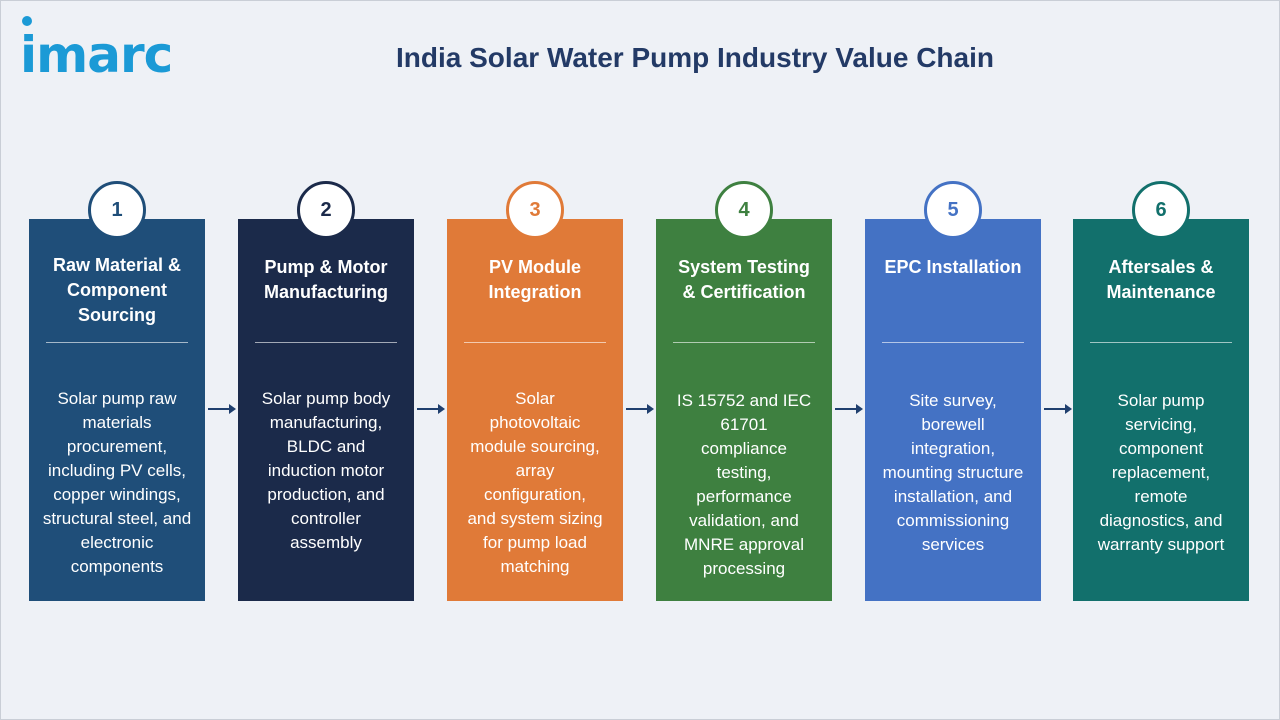 The width and height of the screenshot is (1280, 720). I want to click on logo-dot-icon, so click(27, 21).